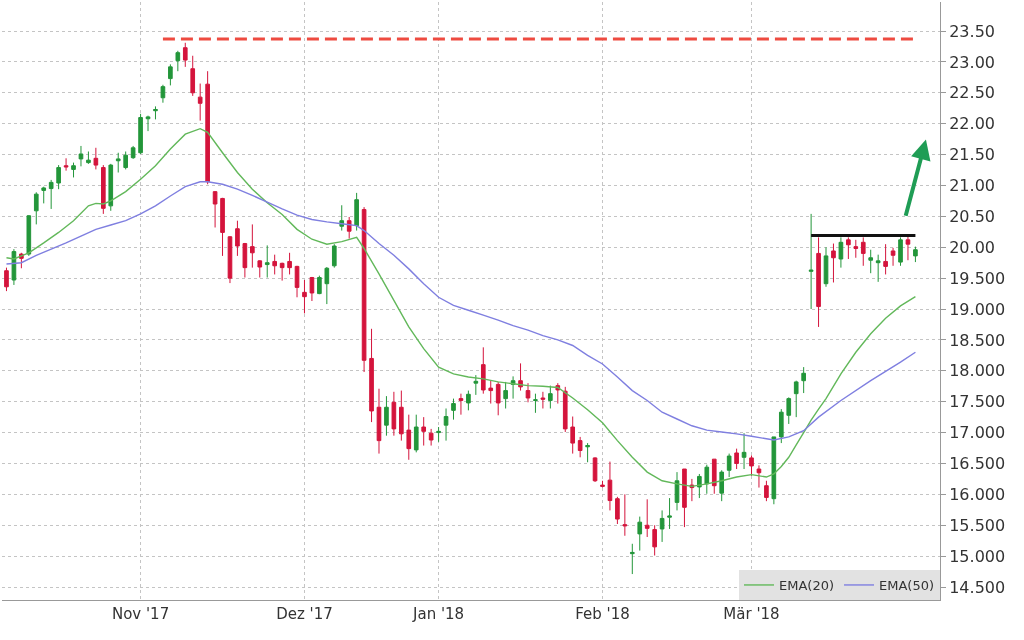 Image resolution: width=1024 pixels, height=640 pixels. Describe the element at coordinates (977, 309) in the screenshot. I see `y-tick-label: 19.000` at that location.